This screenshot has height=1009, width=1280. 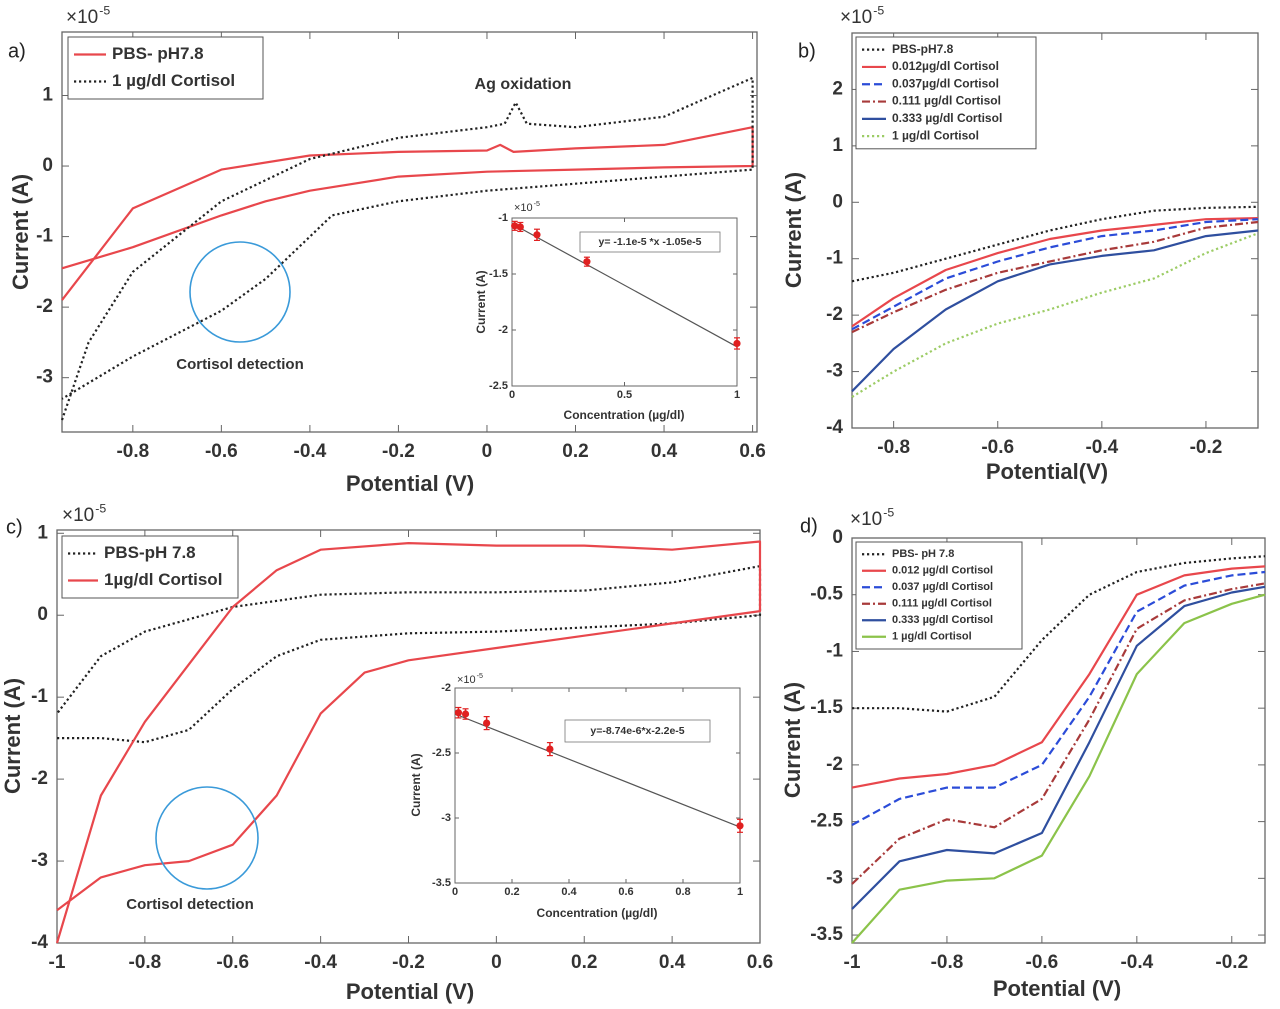 What do you see at coordinates (826, 934) in the screenshot?
I see `y-tick-label: -3.5` at bounding box center [826, 934].